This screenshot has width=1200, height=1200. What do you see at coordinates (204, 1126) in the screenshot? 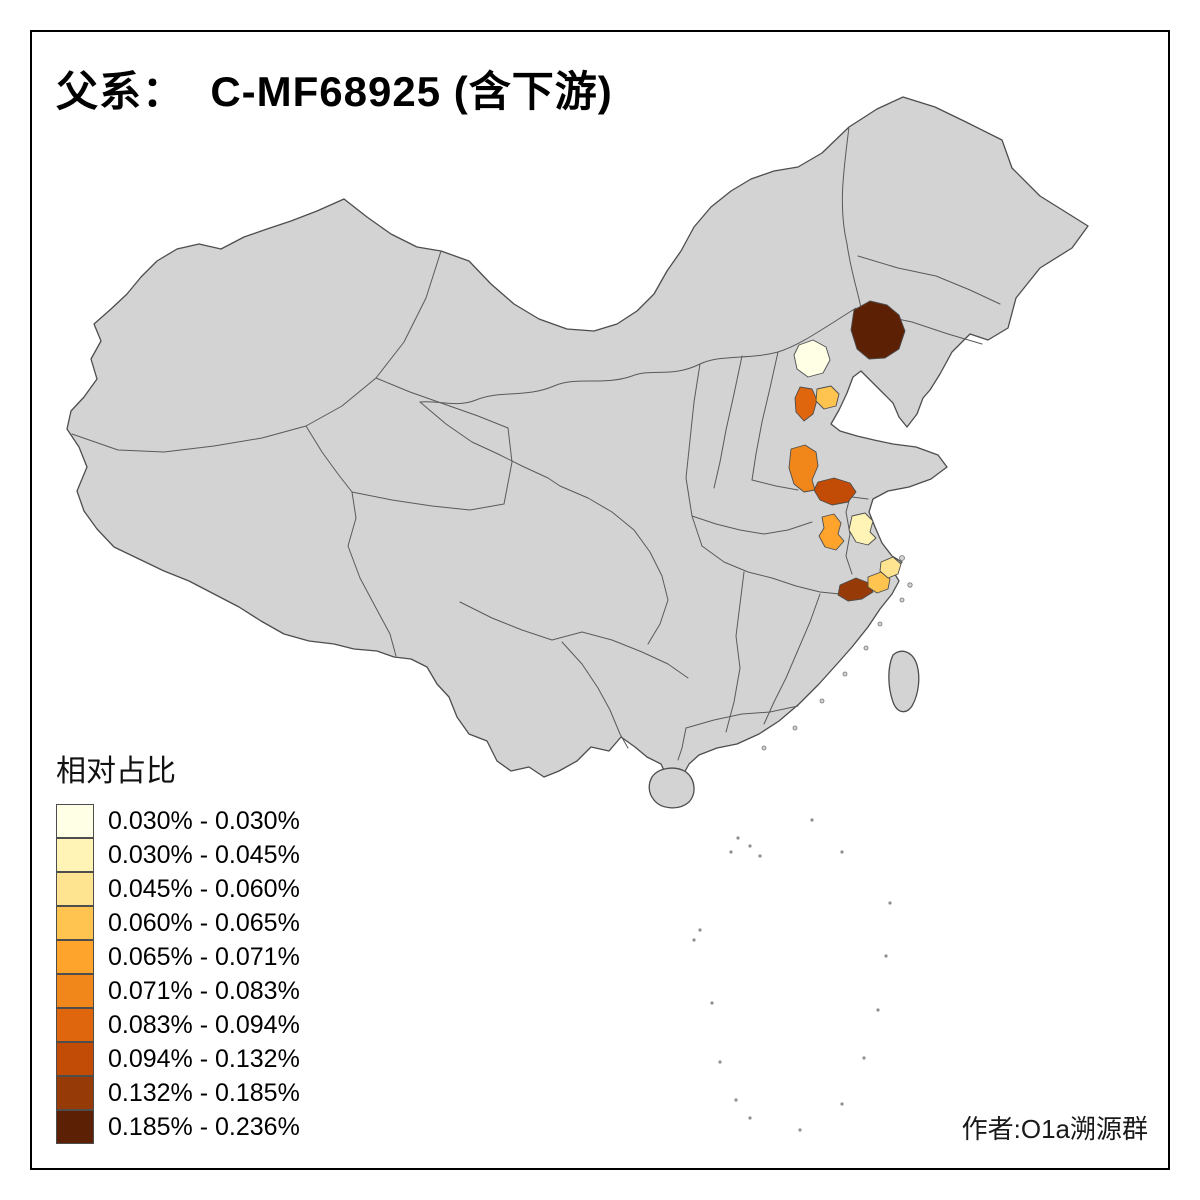
I see `legend-label: 0.185% - 0.236%` at bounding box center [204, 1126].